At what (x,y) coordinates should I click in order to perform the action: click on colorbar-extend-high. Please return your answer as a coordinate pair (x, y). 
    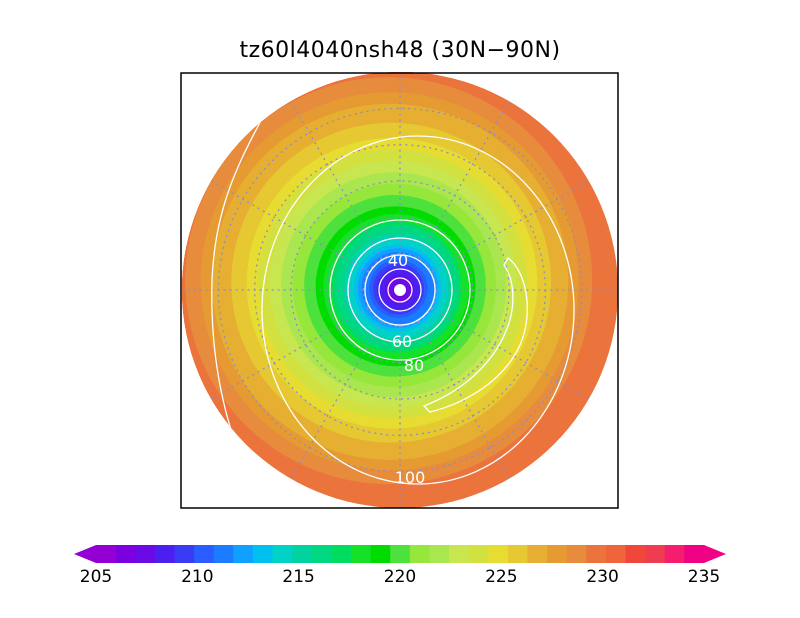
    Looking at the image, I should click on (715, 554).